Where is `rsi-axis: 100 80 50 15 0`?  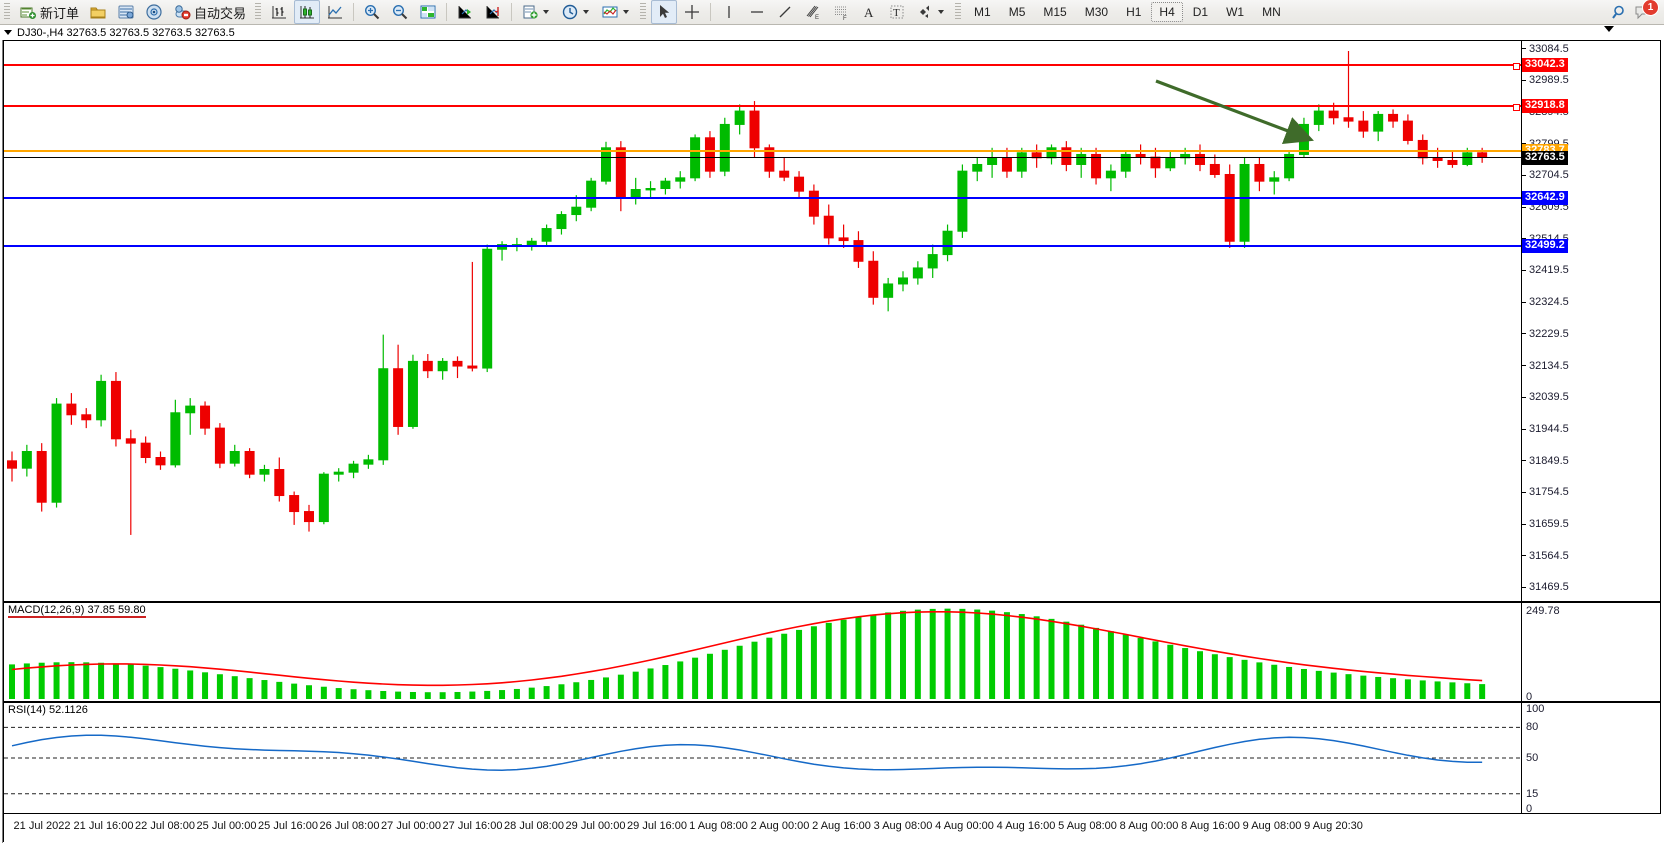 rsi-axis: 100 80 50 15 0 is located at coordinates (1590, 759).